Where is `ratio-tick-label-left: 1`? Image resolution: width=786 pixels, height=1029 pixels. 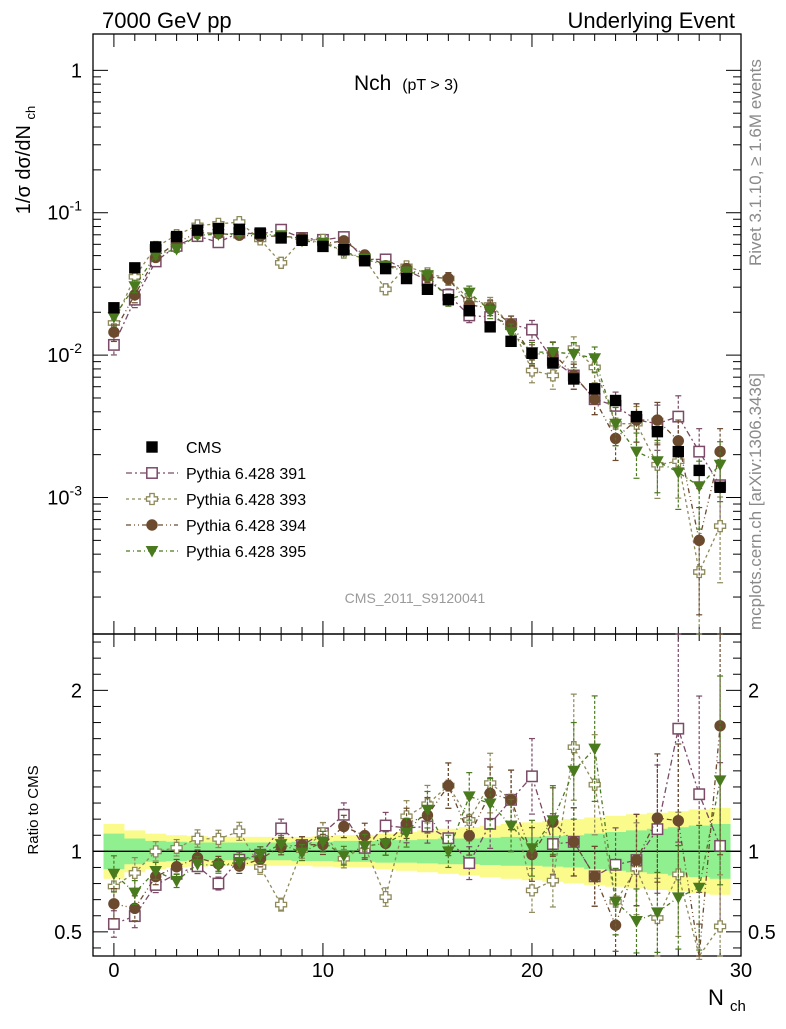
ratio-tick-label-left: 1 is located at coordinates (76, 852).